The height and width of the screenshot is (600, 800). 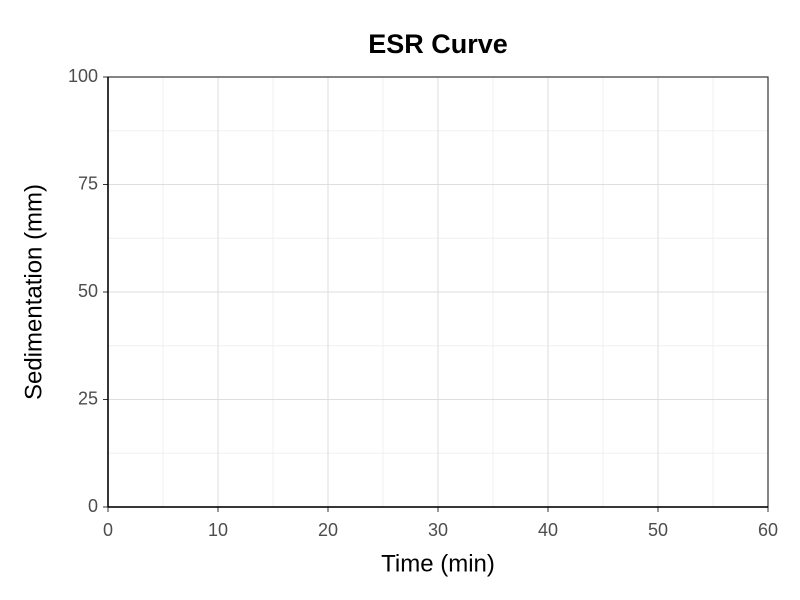 What do you see at coordinates (438, 44) in the screenshot?
I see `chart-title: ESR Curve` at bounding box center [438, 44].